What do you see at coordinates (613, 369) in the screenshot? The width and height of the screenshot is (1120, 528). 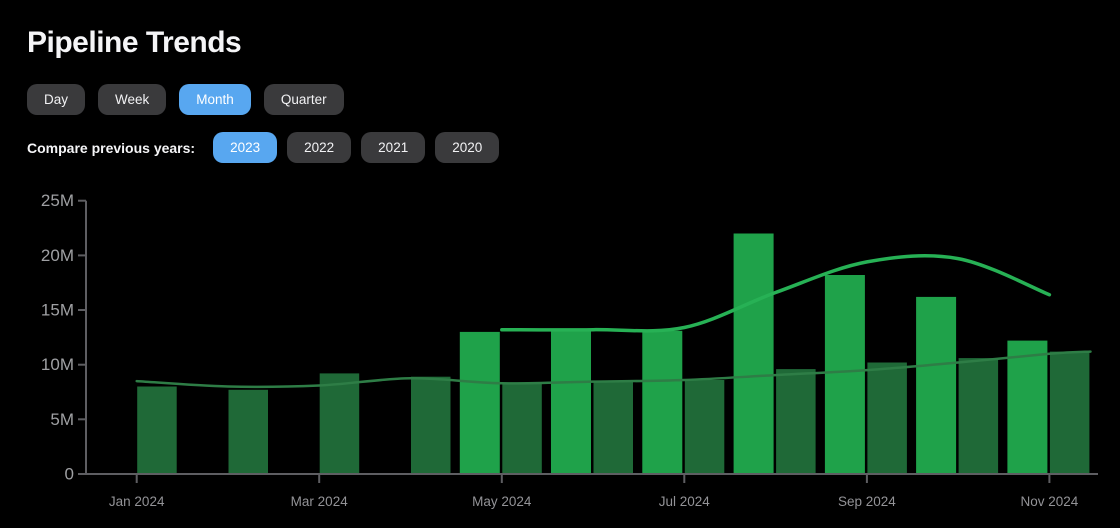 I see `comparison-trend-line` at bounding box center [613, 369].